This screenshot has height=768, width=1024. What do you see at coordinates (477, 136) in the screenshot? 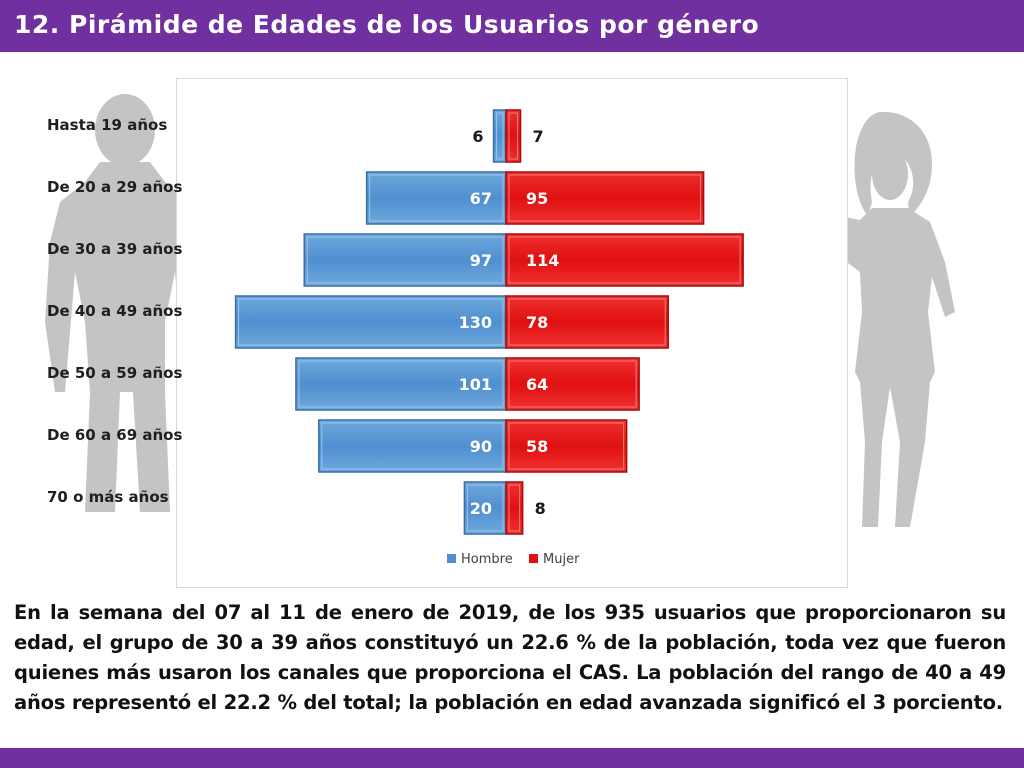
I see `value-label-hombre: 6` at bounding box center [477, 136].